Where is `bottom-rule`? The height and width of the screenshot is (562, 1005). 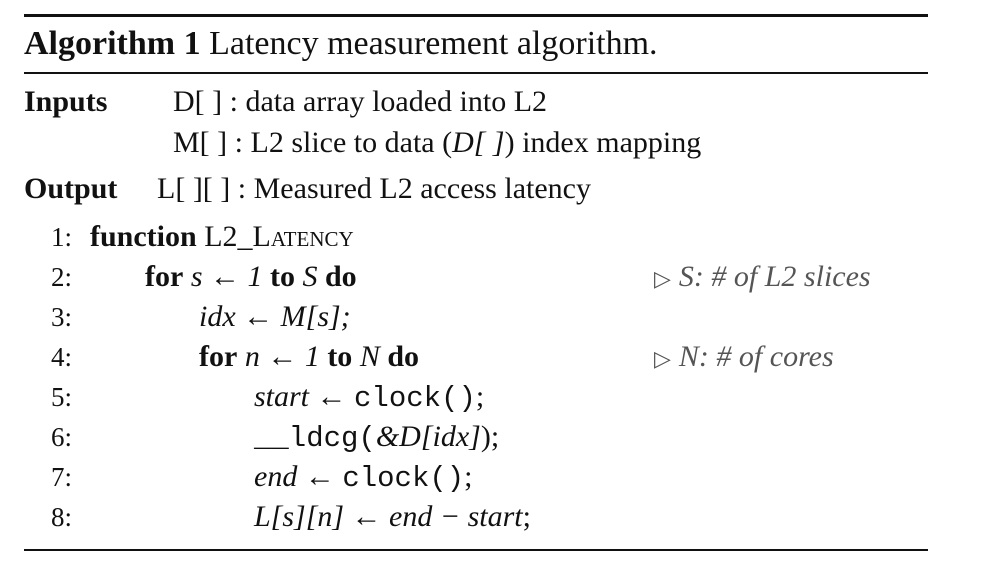 bottom-rule is located at coordinates (476, 550).